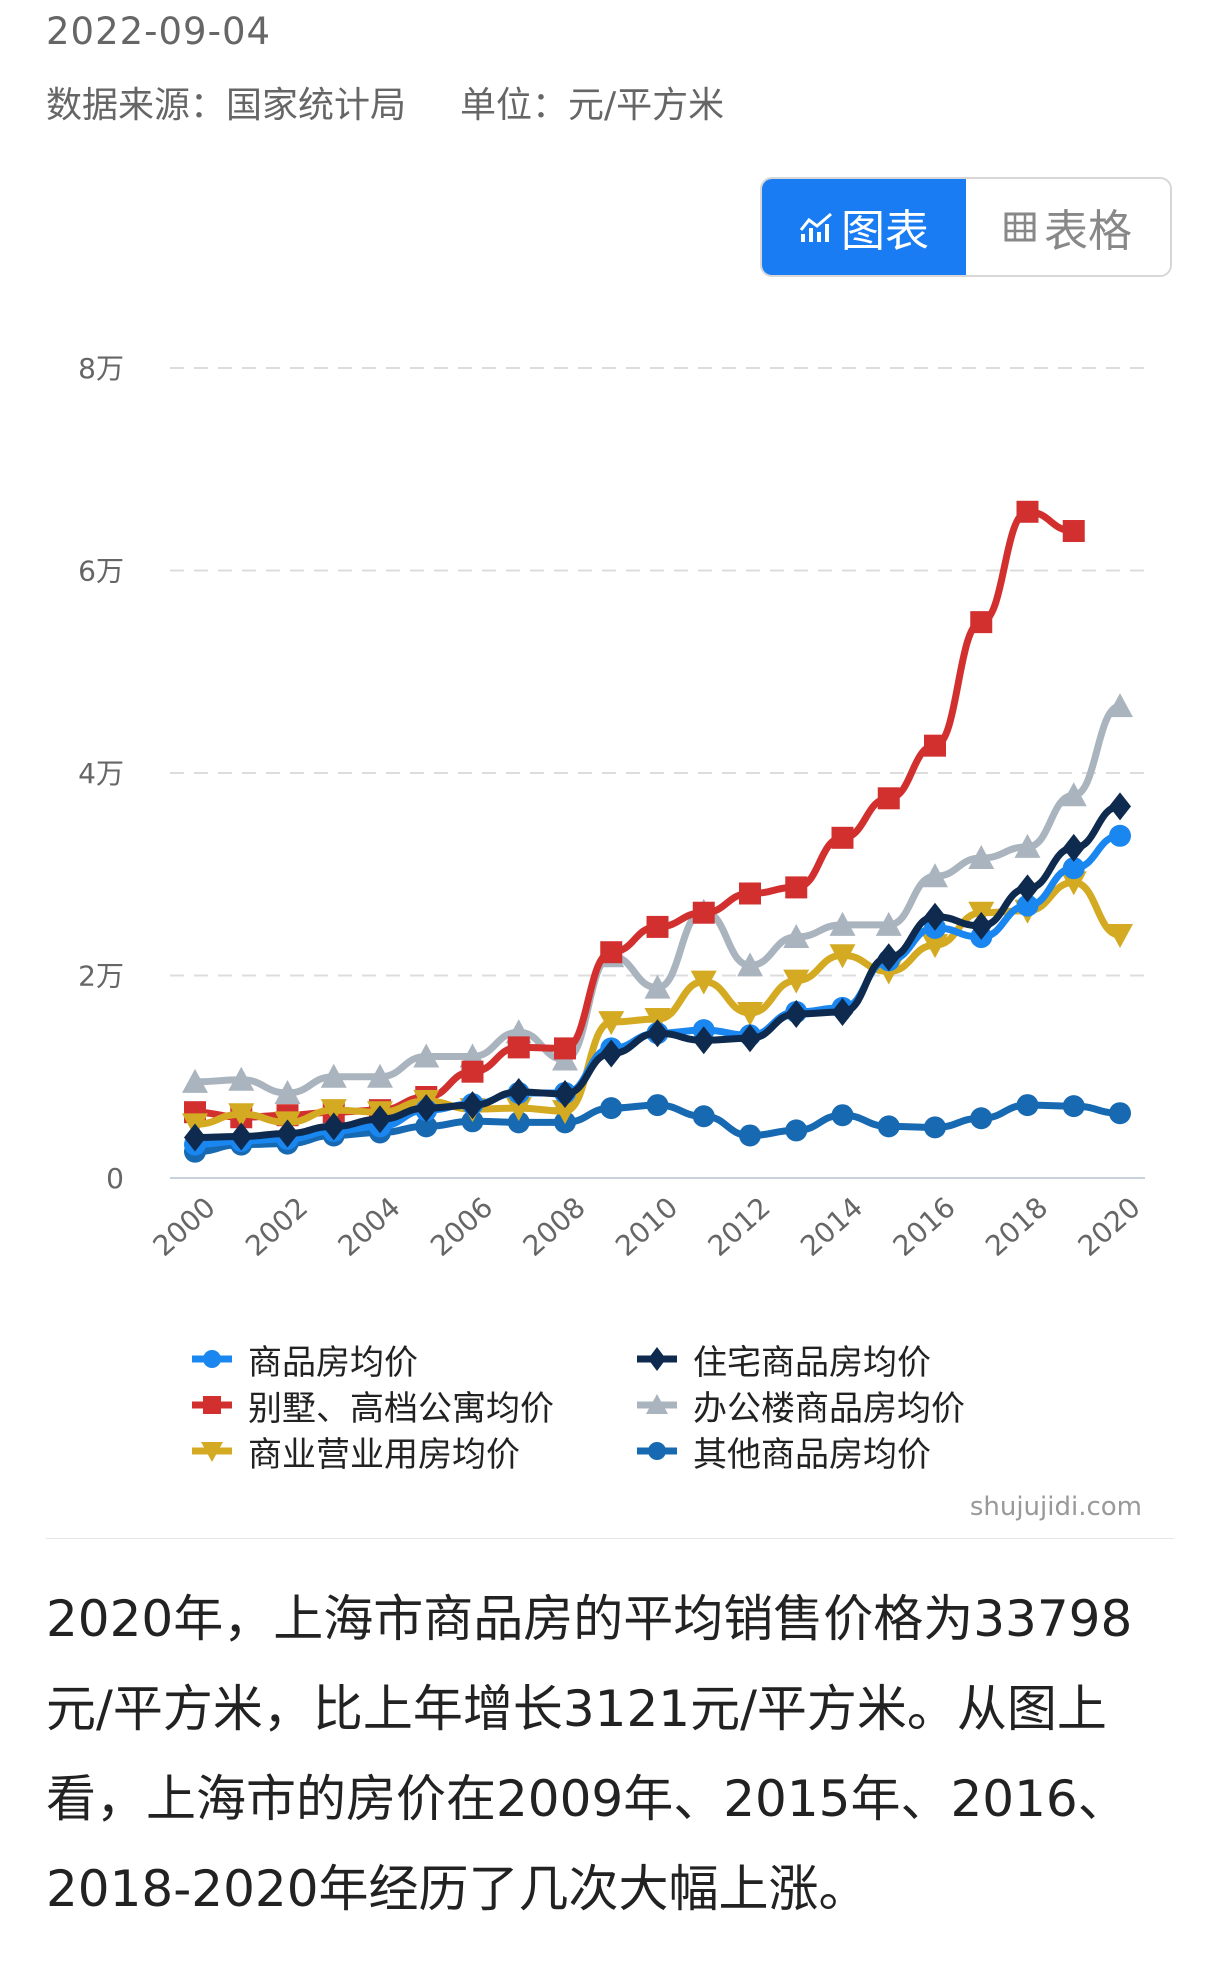 This screenshot has width=1220, height=1964. I want to click on watermark: shujujidi.com, so click(1055, 1507).